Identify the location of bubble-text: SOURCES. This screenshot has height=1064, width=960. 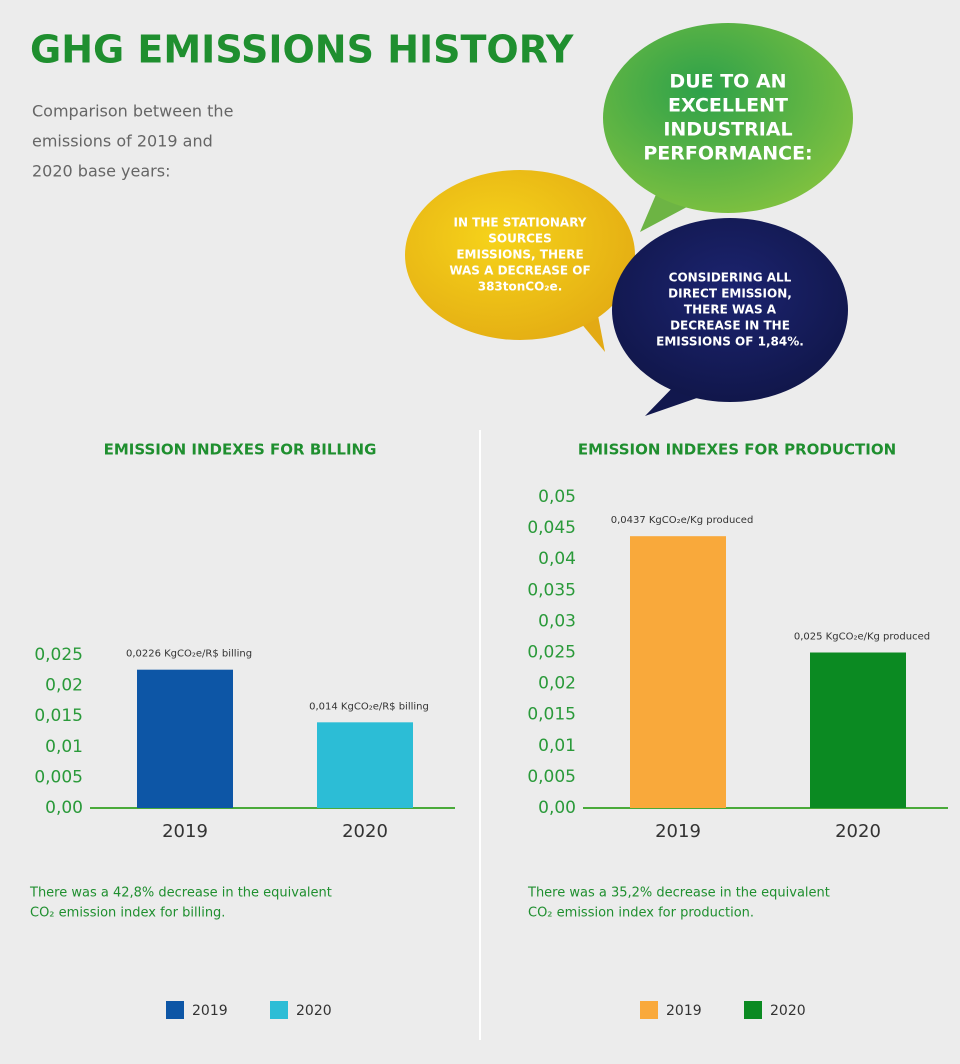
(519, 239).